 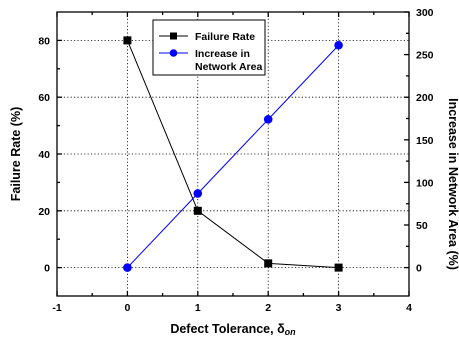 What do you see at coordinates (425, 13) in the screenshot?
I see `y-right-tick-label: 300` at bounding box center [425, 13].